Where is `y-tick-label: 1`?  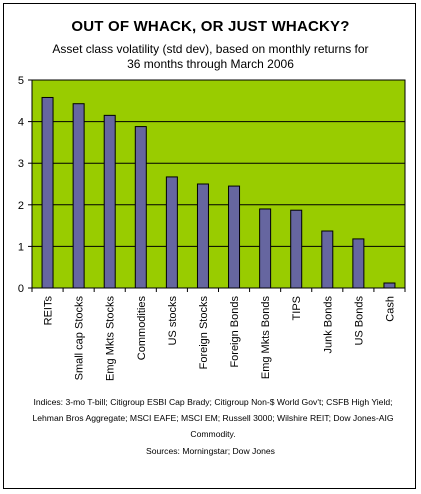
y-tick-label: 1 is located at coordinates (21, 247).